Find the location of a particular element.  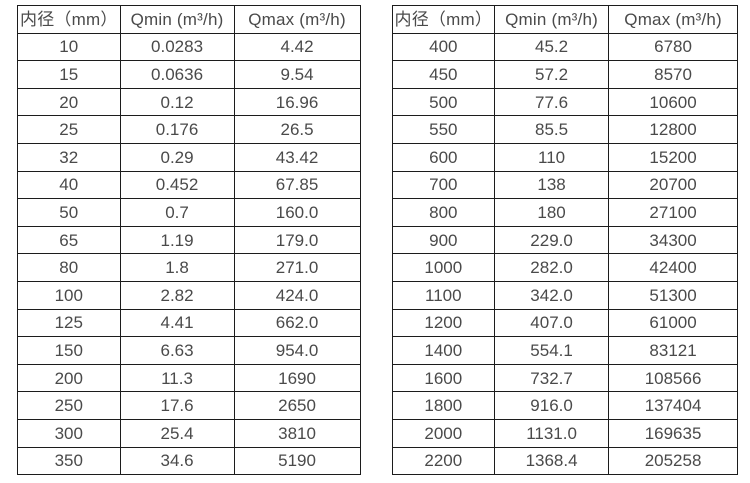

table-row: 50 0.7 160.0 is located at coordinates (189, 212).